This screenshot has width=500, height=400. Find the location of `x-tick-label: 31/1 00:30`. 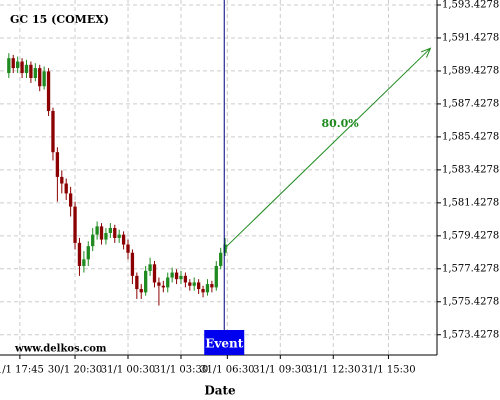

x-tick-label: 31/1 00:30 is located at coordinates (128, 370).